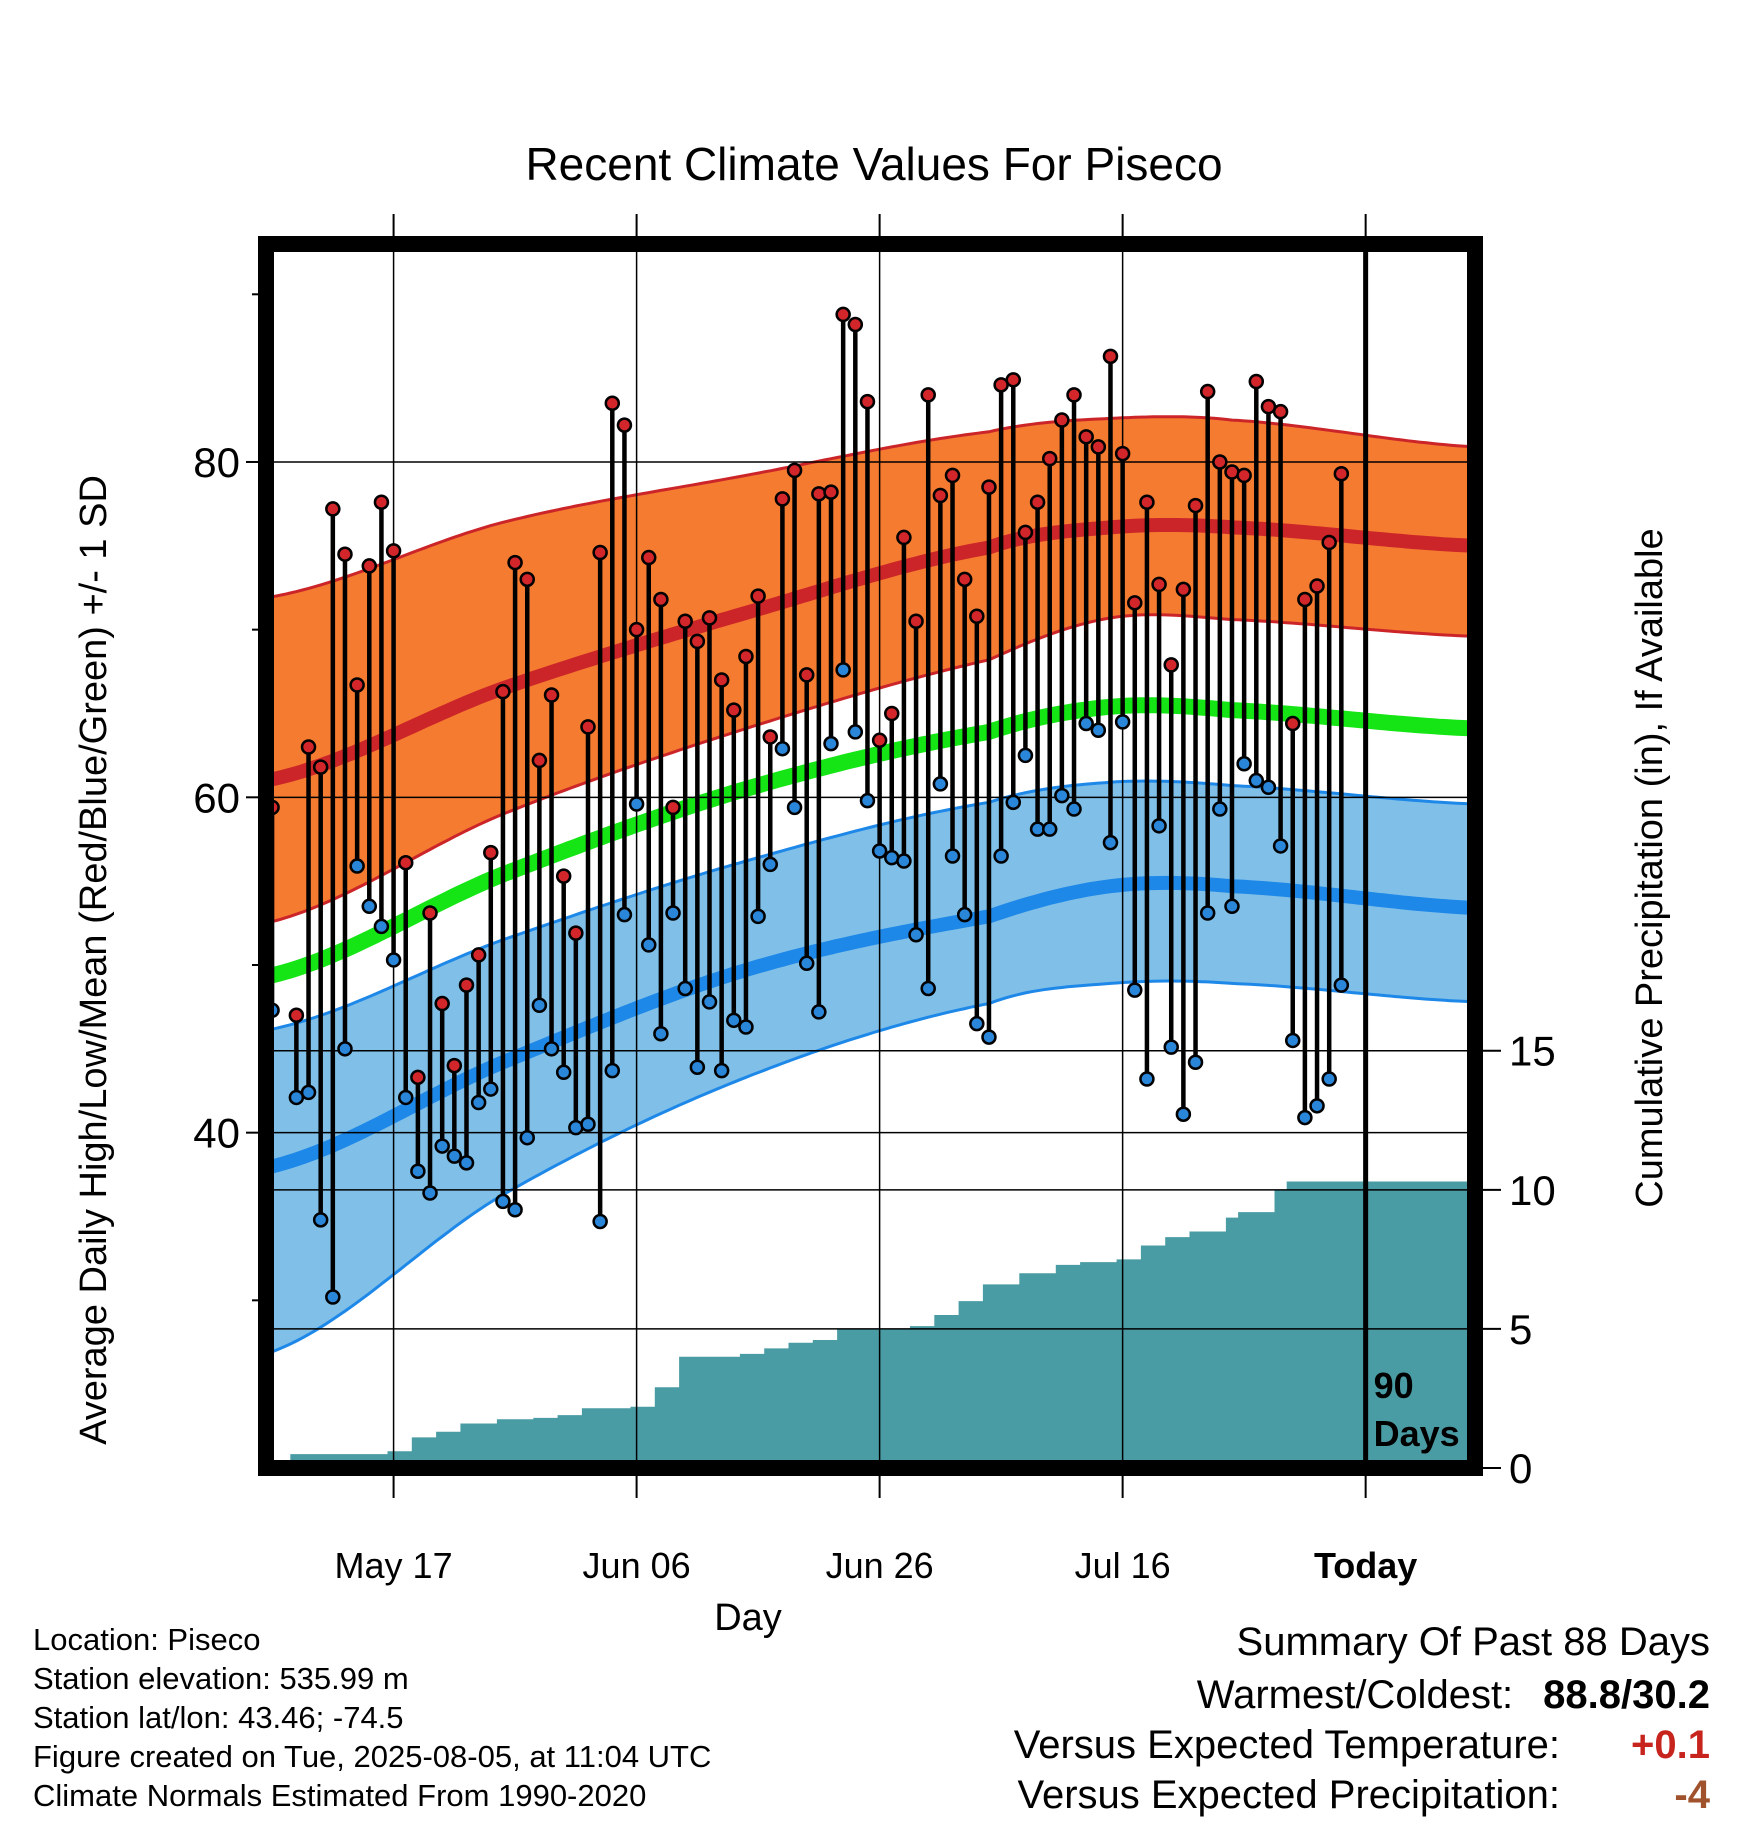 This screenshot has width=1748, height=1828. What do you see at coordinates (216, 1133) in the screenshot?
I see `y-tick-label: 40` at bounding box center [216, 1133].